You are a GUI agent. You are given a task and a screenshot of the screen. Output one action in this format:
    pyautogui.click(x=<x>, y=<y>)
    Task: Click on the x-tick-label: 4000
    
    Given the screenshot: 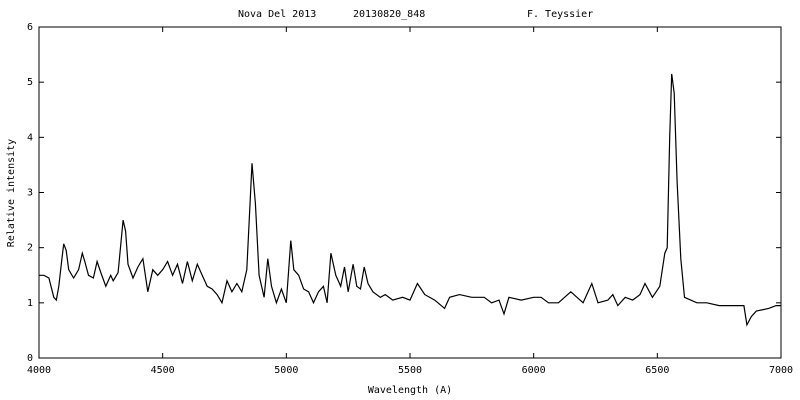 What is the action you would take?
    pyautogui.click(x=39, y=370)
    